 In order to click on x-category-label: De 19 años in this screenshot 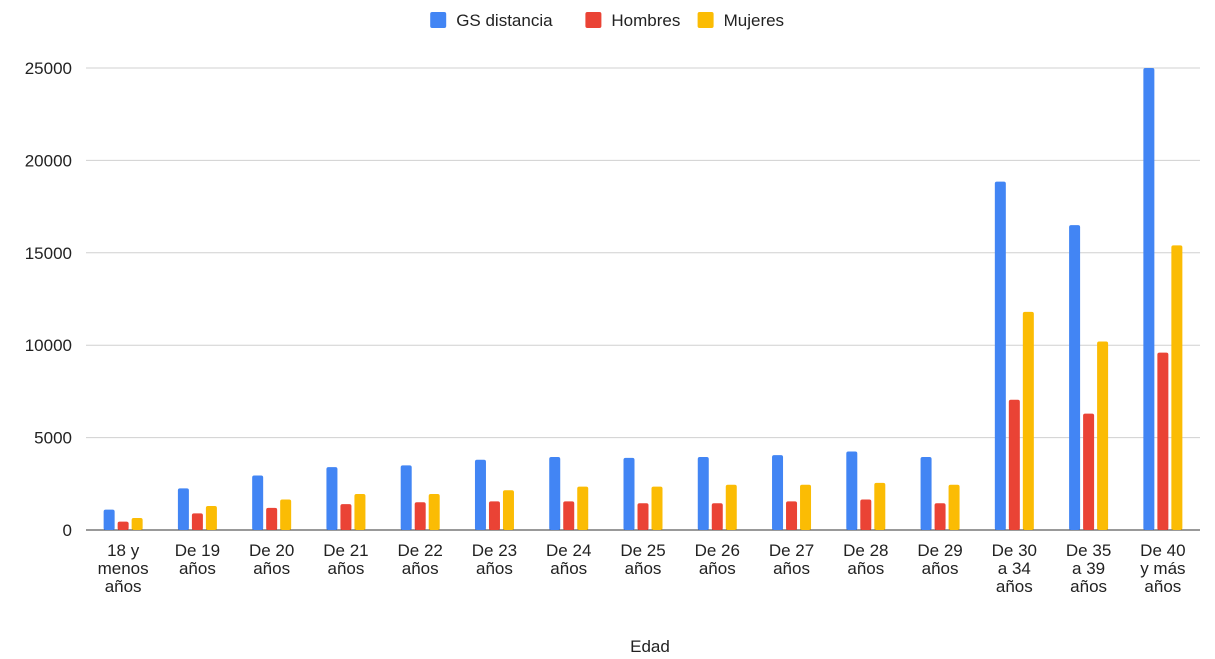, I will do `click(197, 559)`.